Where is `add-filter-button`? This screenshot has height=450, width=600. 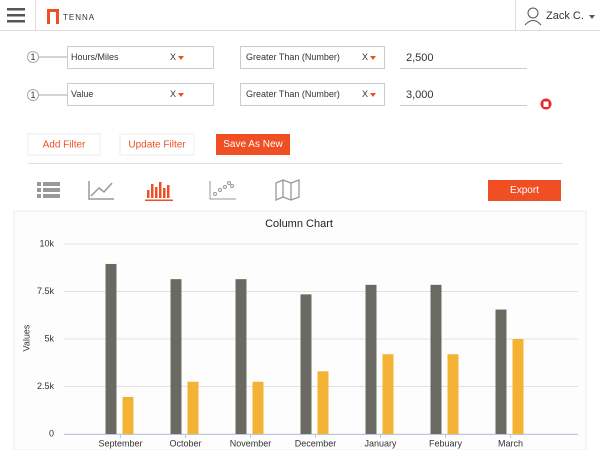 add-filter-button is located at coordinates (64, 144).